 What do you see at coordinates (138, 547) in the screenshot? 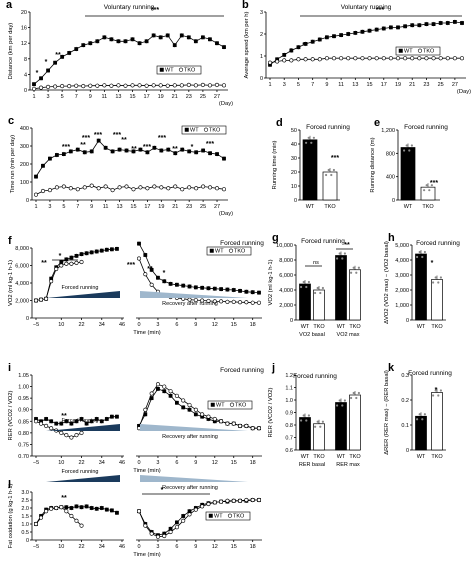
I see `panel-l-x-tick-label: 0` at bounding box center [138, 547].